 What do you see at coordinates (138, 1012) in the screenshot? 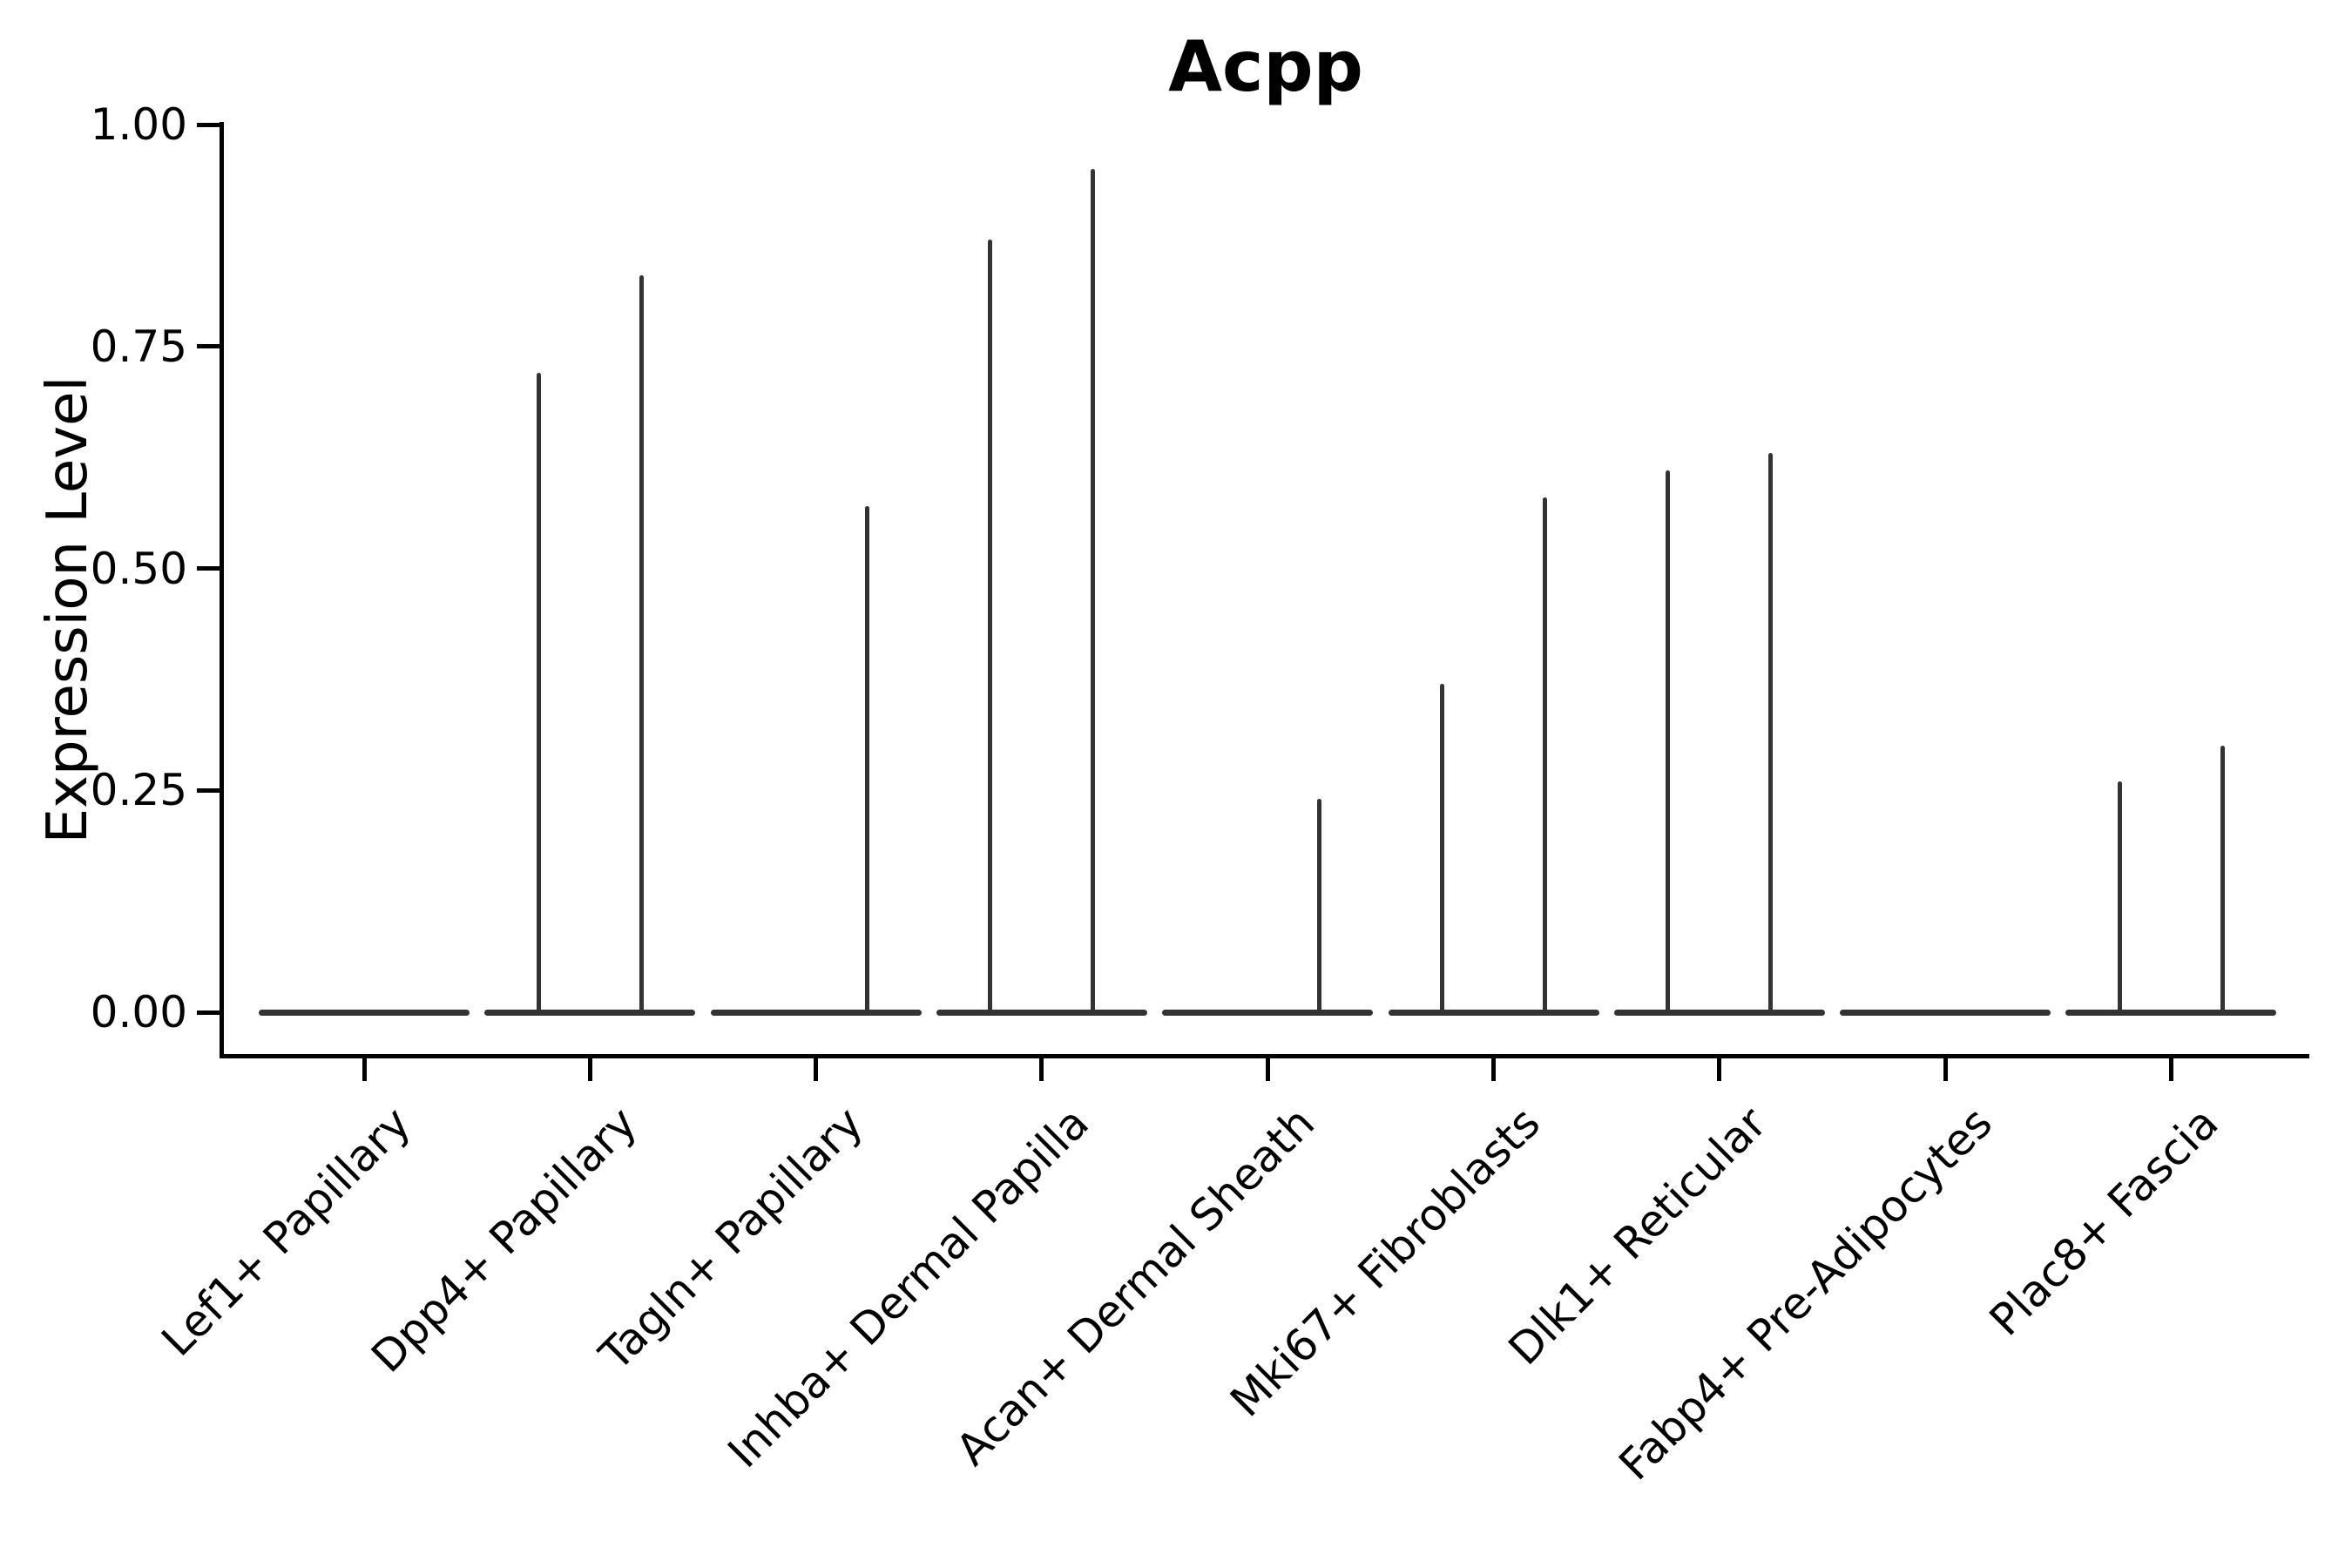
I see `y-tick-label: 0.00` at bounding box center [138, 1012].